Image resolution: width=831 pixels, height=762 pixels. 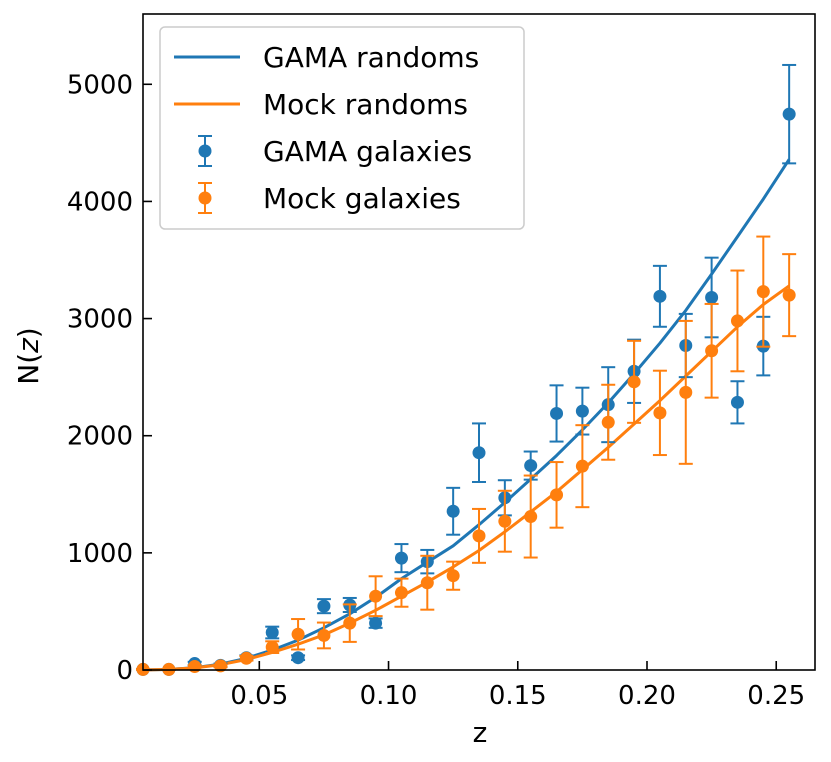 I want to click on x-tick-label-3: 0.20, so click(x=647, y=696).